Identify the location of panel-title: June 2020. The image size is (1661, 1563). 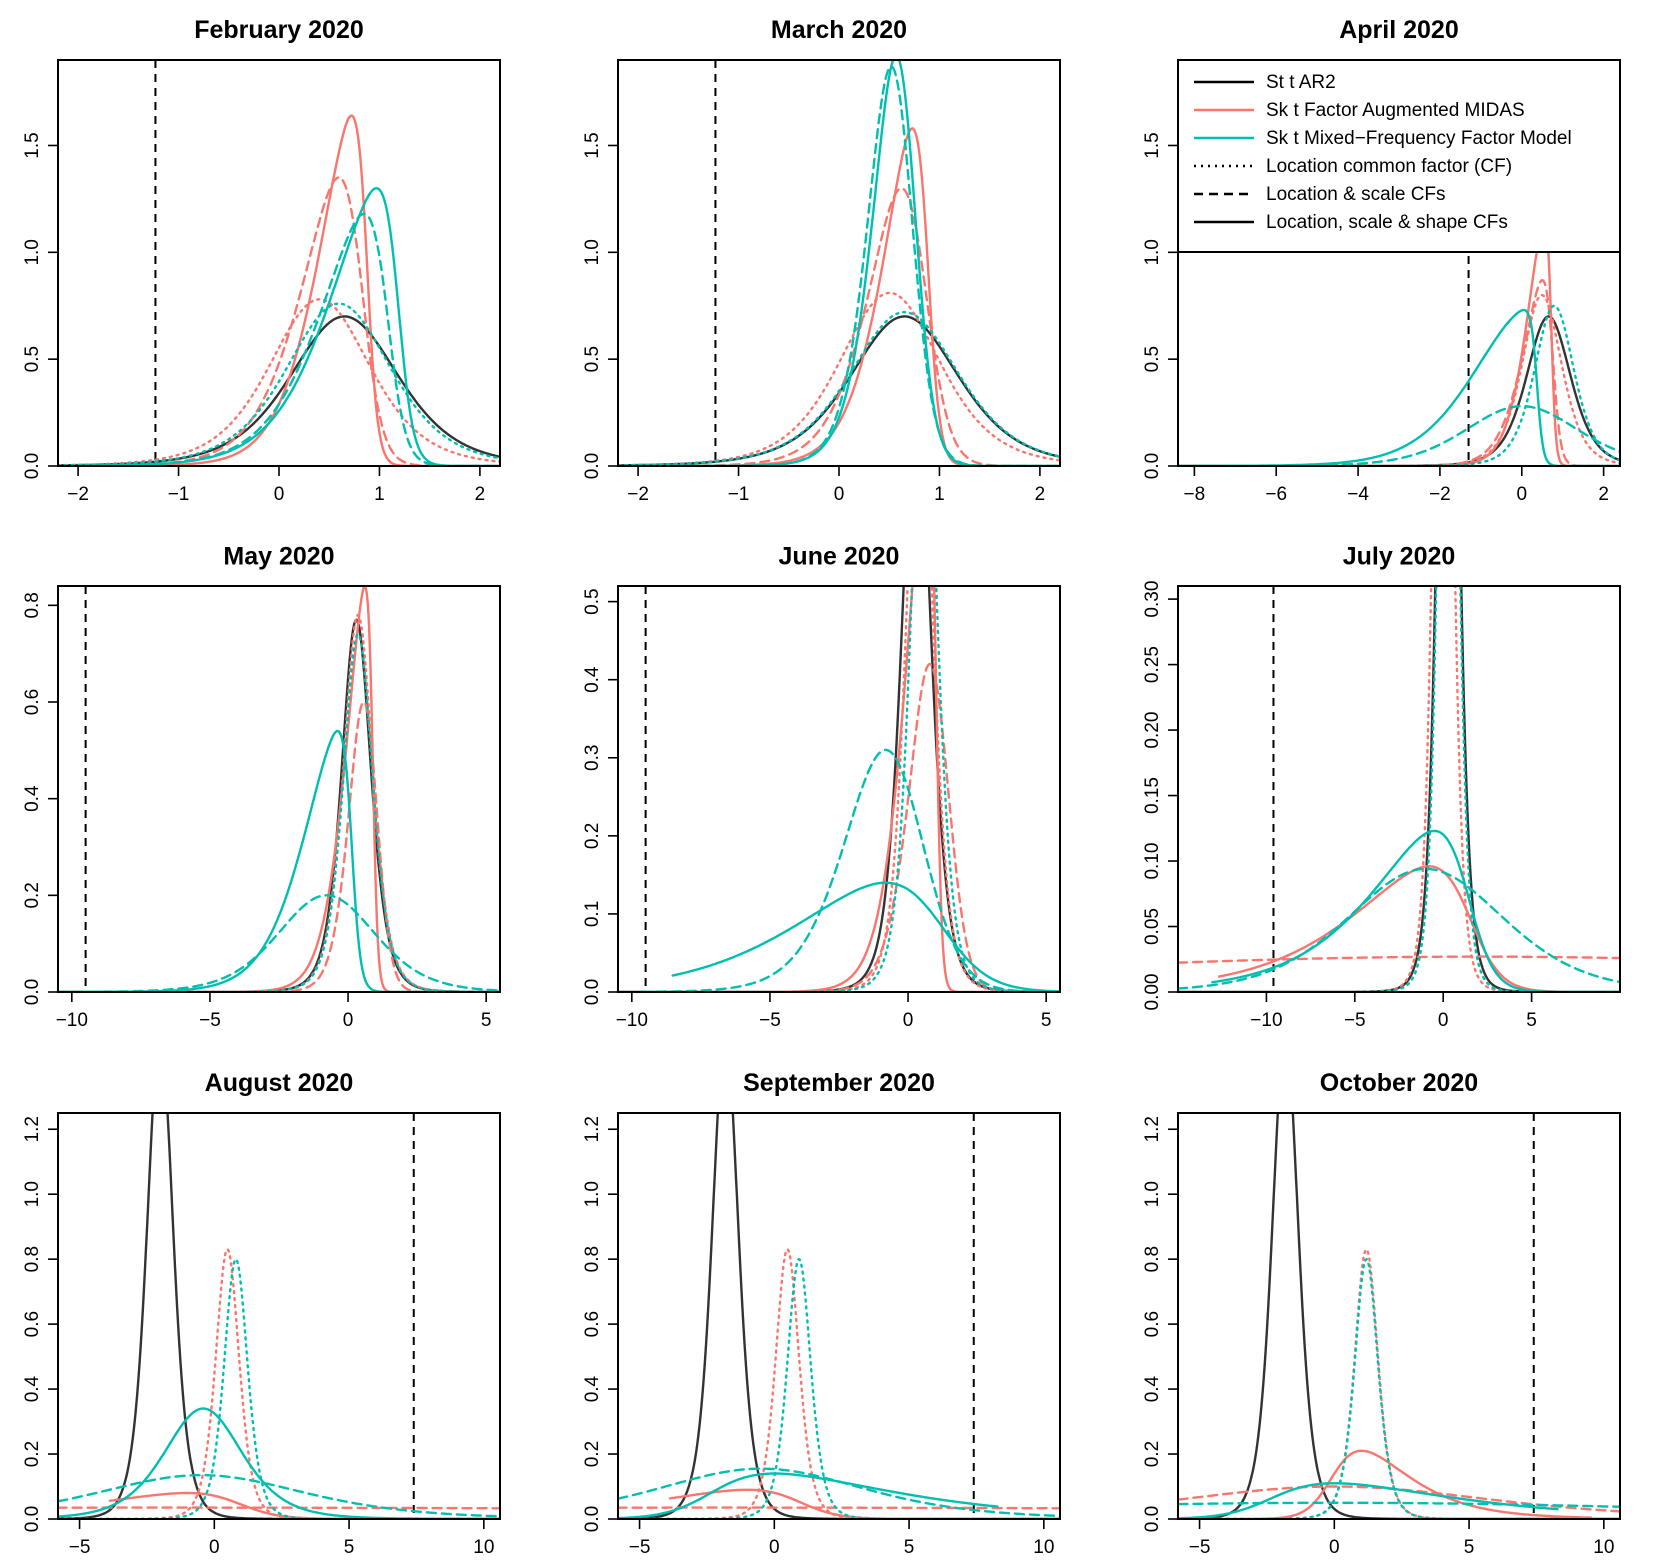
(839, 557).